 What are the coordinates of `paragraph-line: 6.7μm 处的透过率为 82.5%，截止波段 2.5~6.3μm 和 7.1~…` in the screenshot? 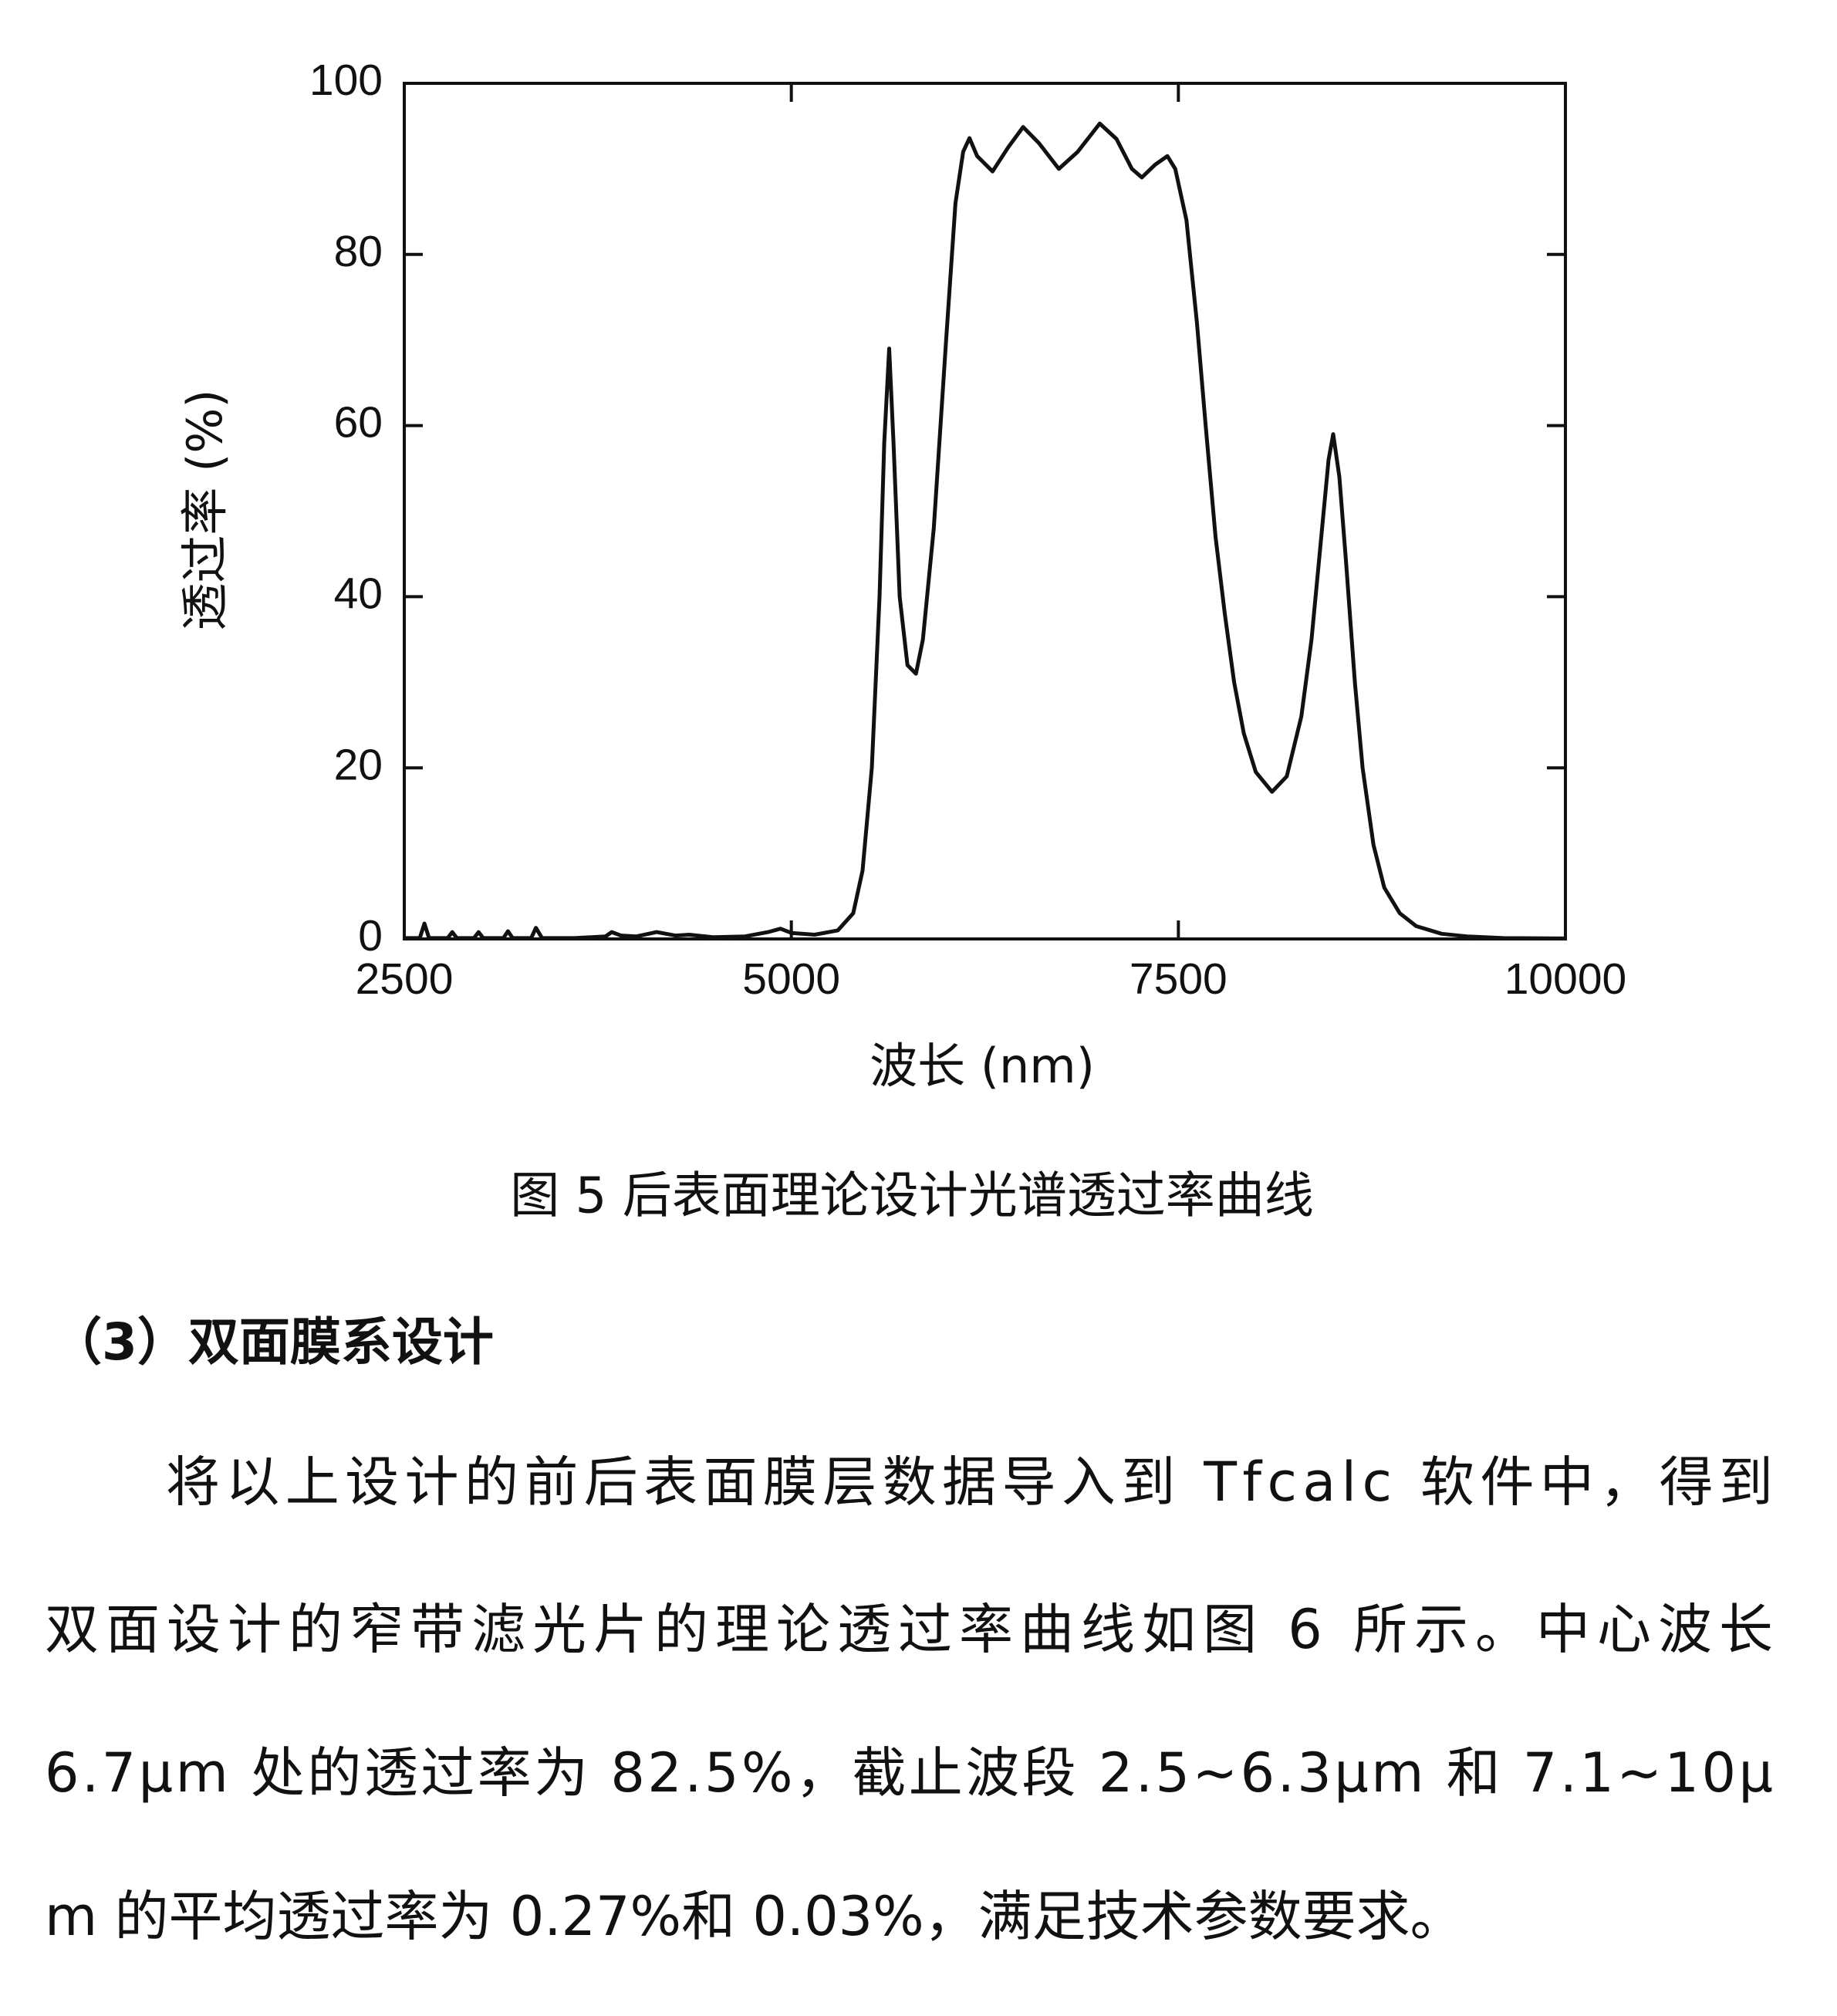 It's located at (909, 1773).